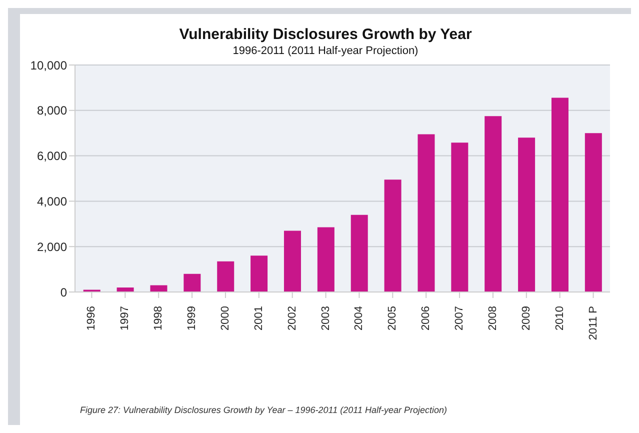 The width and height of the screenshot is (639, 433). What do you see at coordinates (560, 318) in the screenshot?
I see `x-tick-label: 2010` at bounding box center [560, 318].